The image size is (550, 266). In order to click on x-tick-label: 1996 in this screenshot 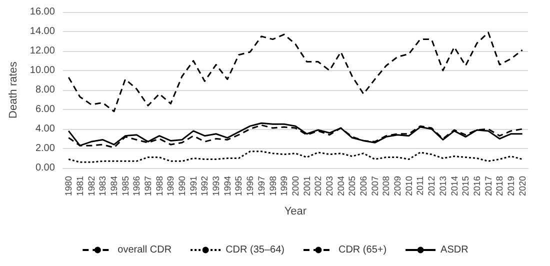, I will do `click(250, 186)`.